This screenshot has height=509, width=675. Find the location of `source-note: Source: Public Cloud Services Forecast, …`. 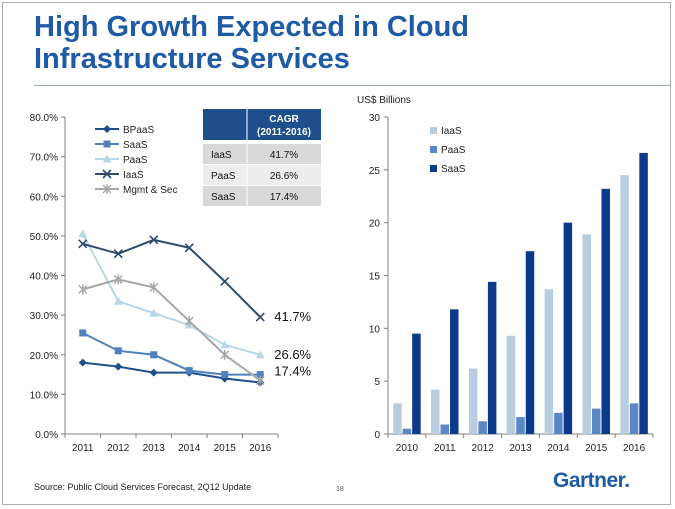

source-note: Source: Public Cloud Services Forecast, … is located at coordinates (143, 487).